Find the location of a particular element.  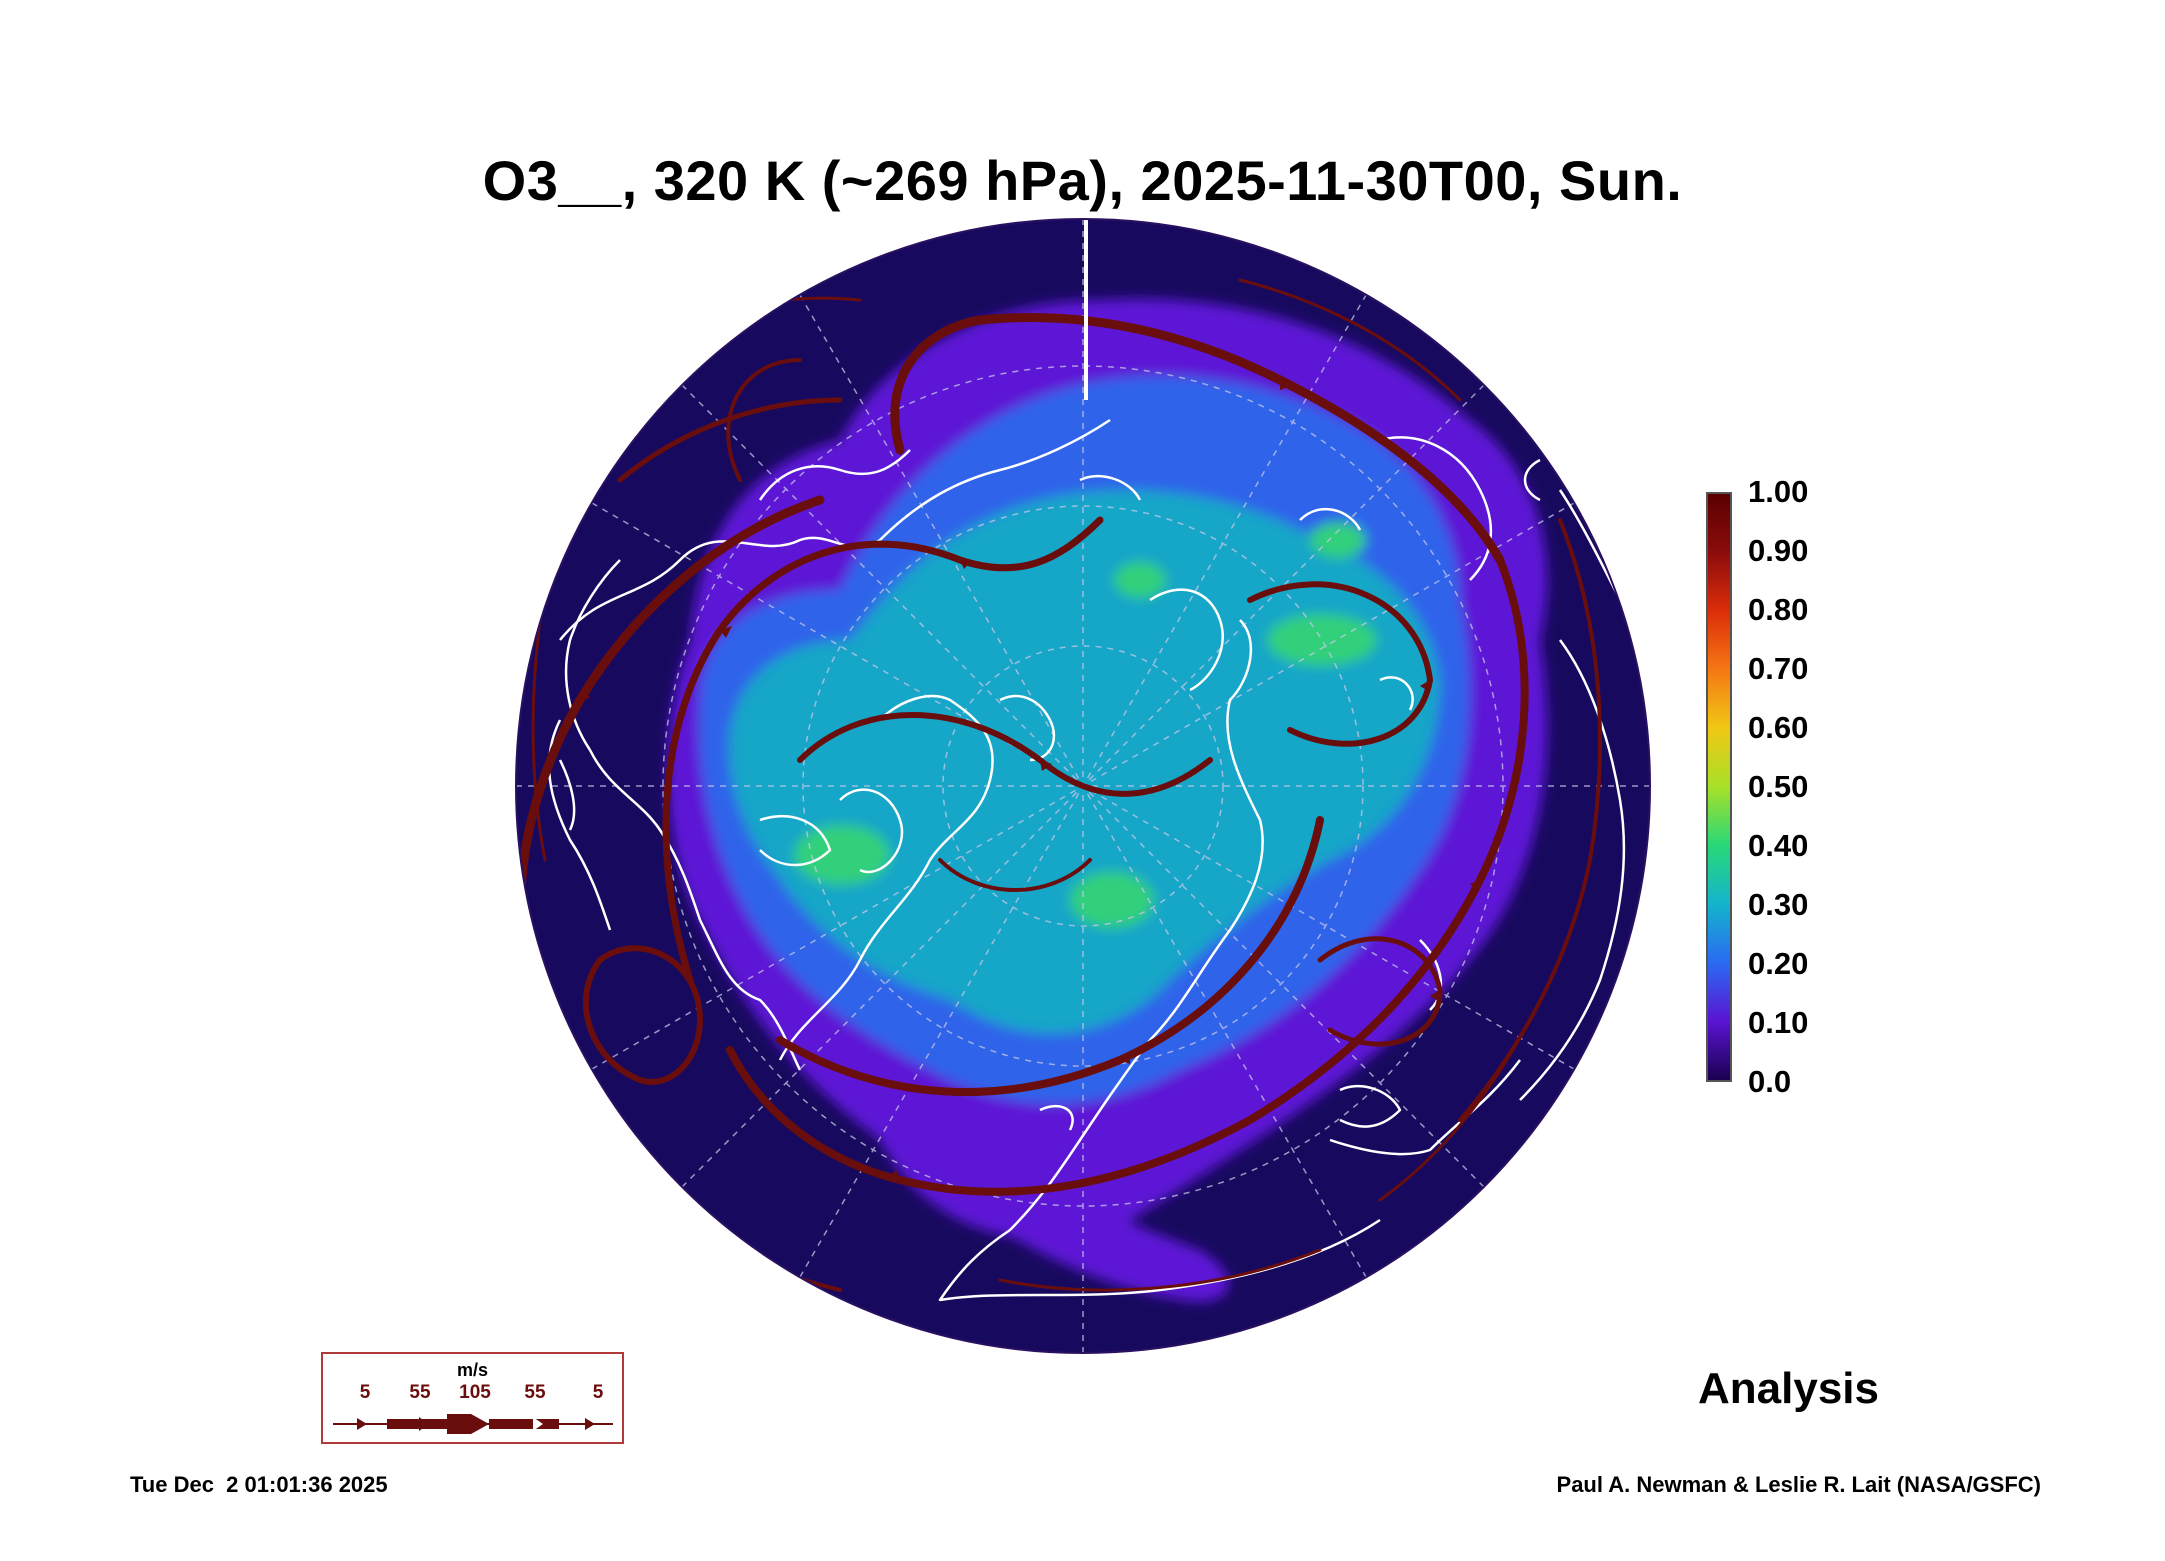

colorbar-label: 0.30 is located at coordinates (1778, 904).